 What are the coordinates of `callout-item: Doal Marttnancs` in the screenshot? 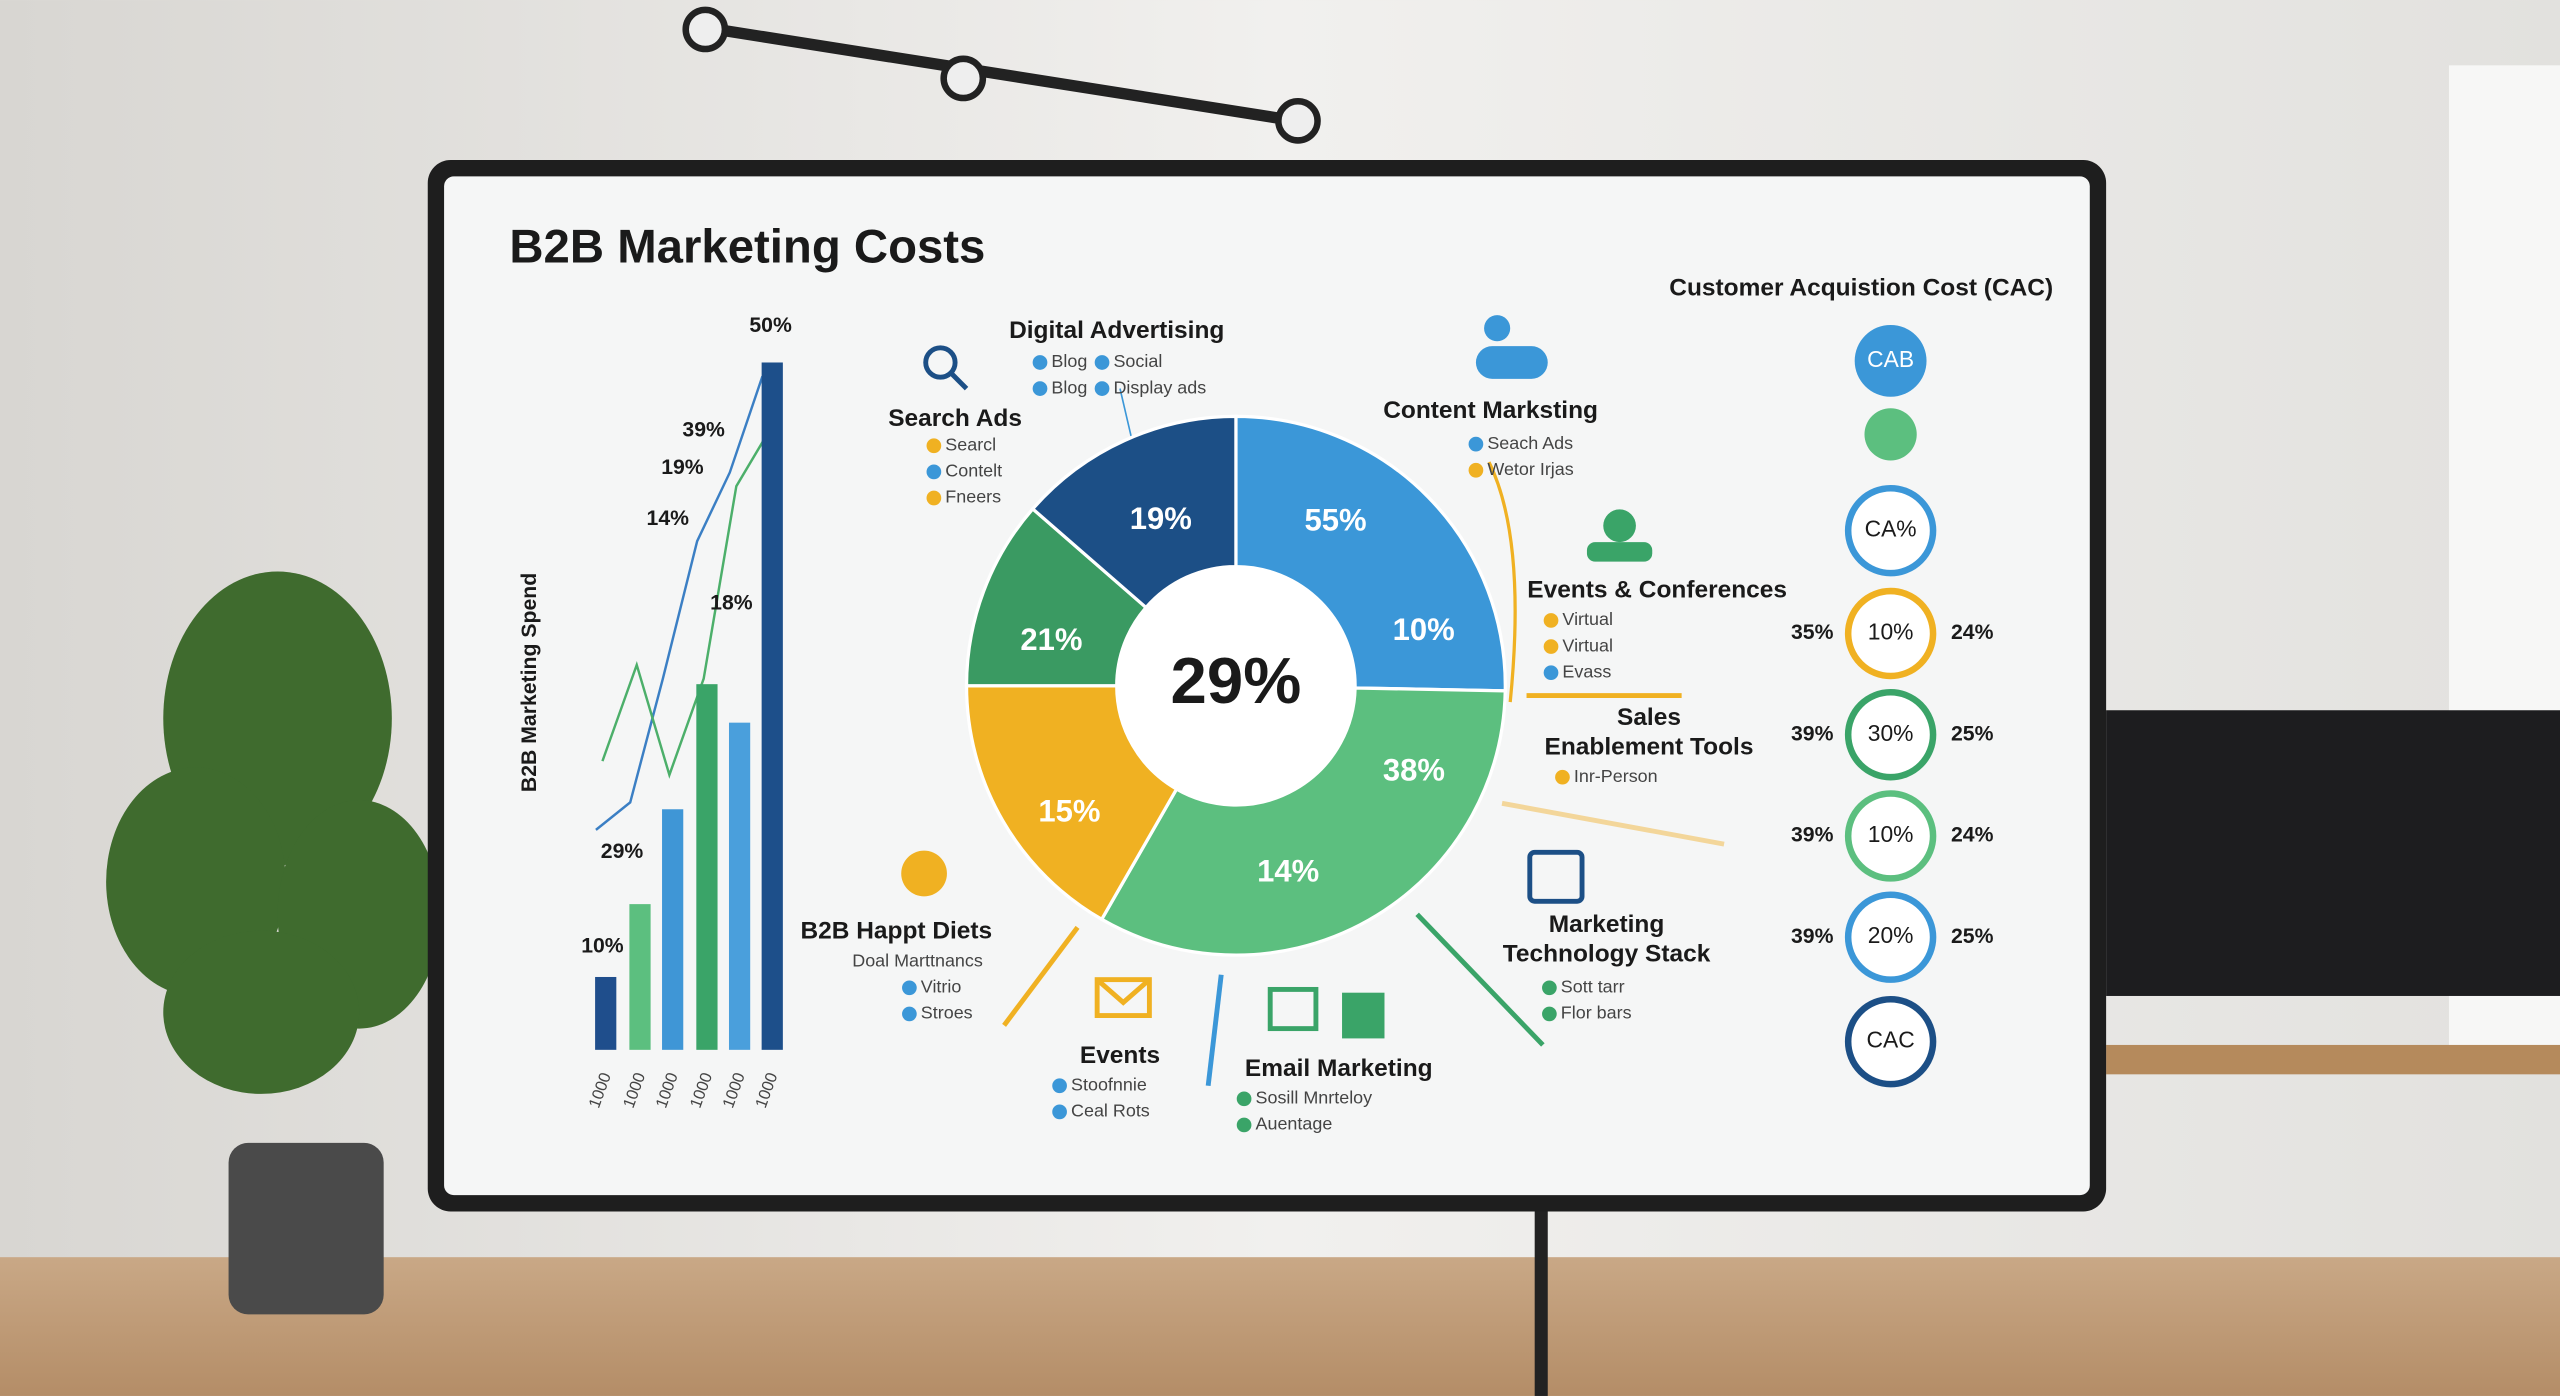 It's located at (917, 960).